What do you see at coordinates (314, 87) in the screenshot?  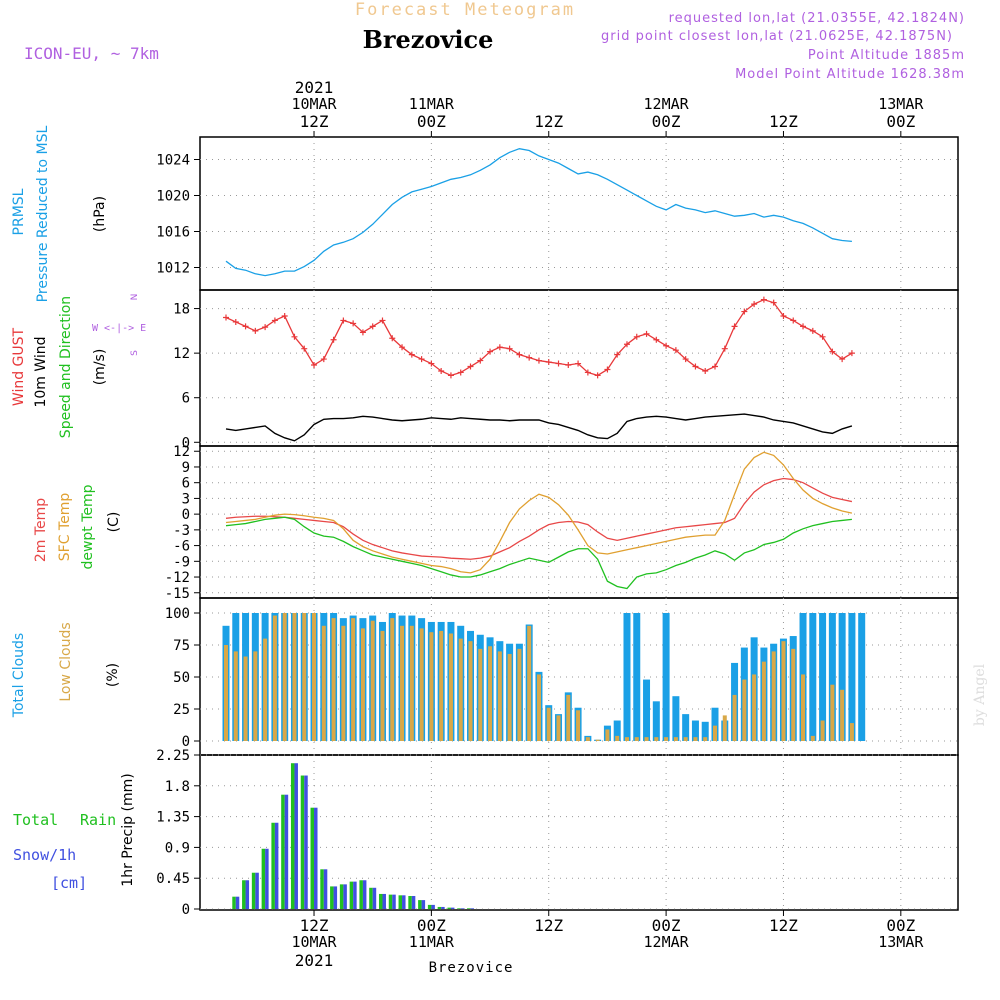 I see `xtick-top-year: 2021` at bounding box center [314, 87].